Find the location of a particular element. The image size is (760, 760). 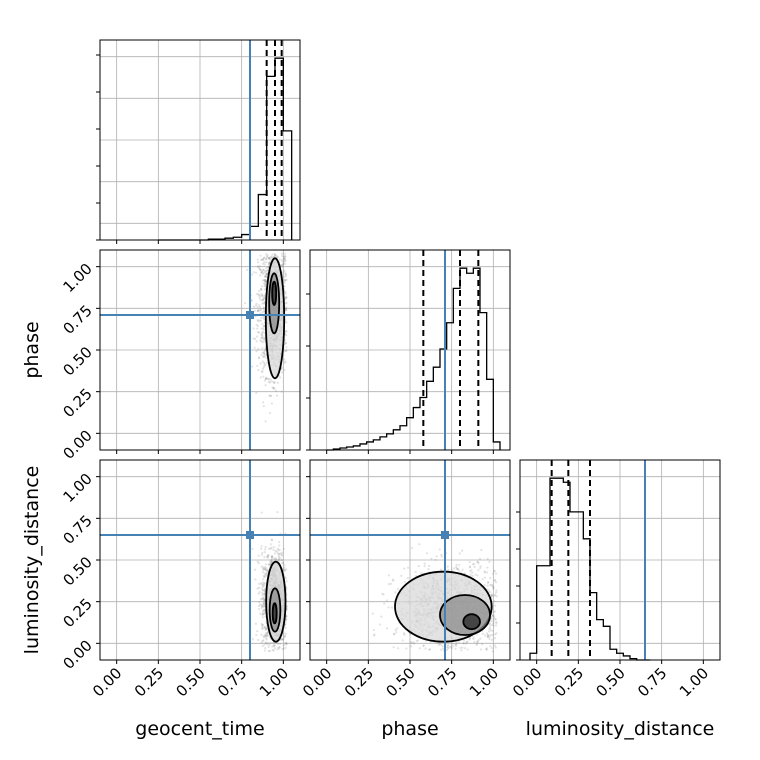

hist-luminosity_distance-xtick-label-4: 1.00 is located at coordinates (694, 682).